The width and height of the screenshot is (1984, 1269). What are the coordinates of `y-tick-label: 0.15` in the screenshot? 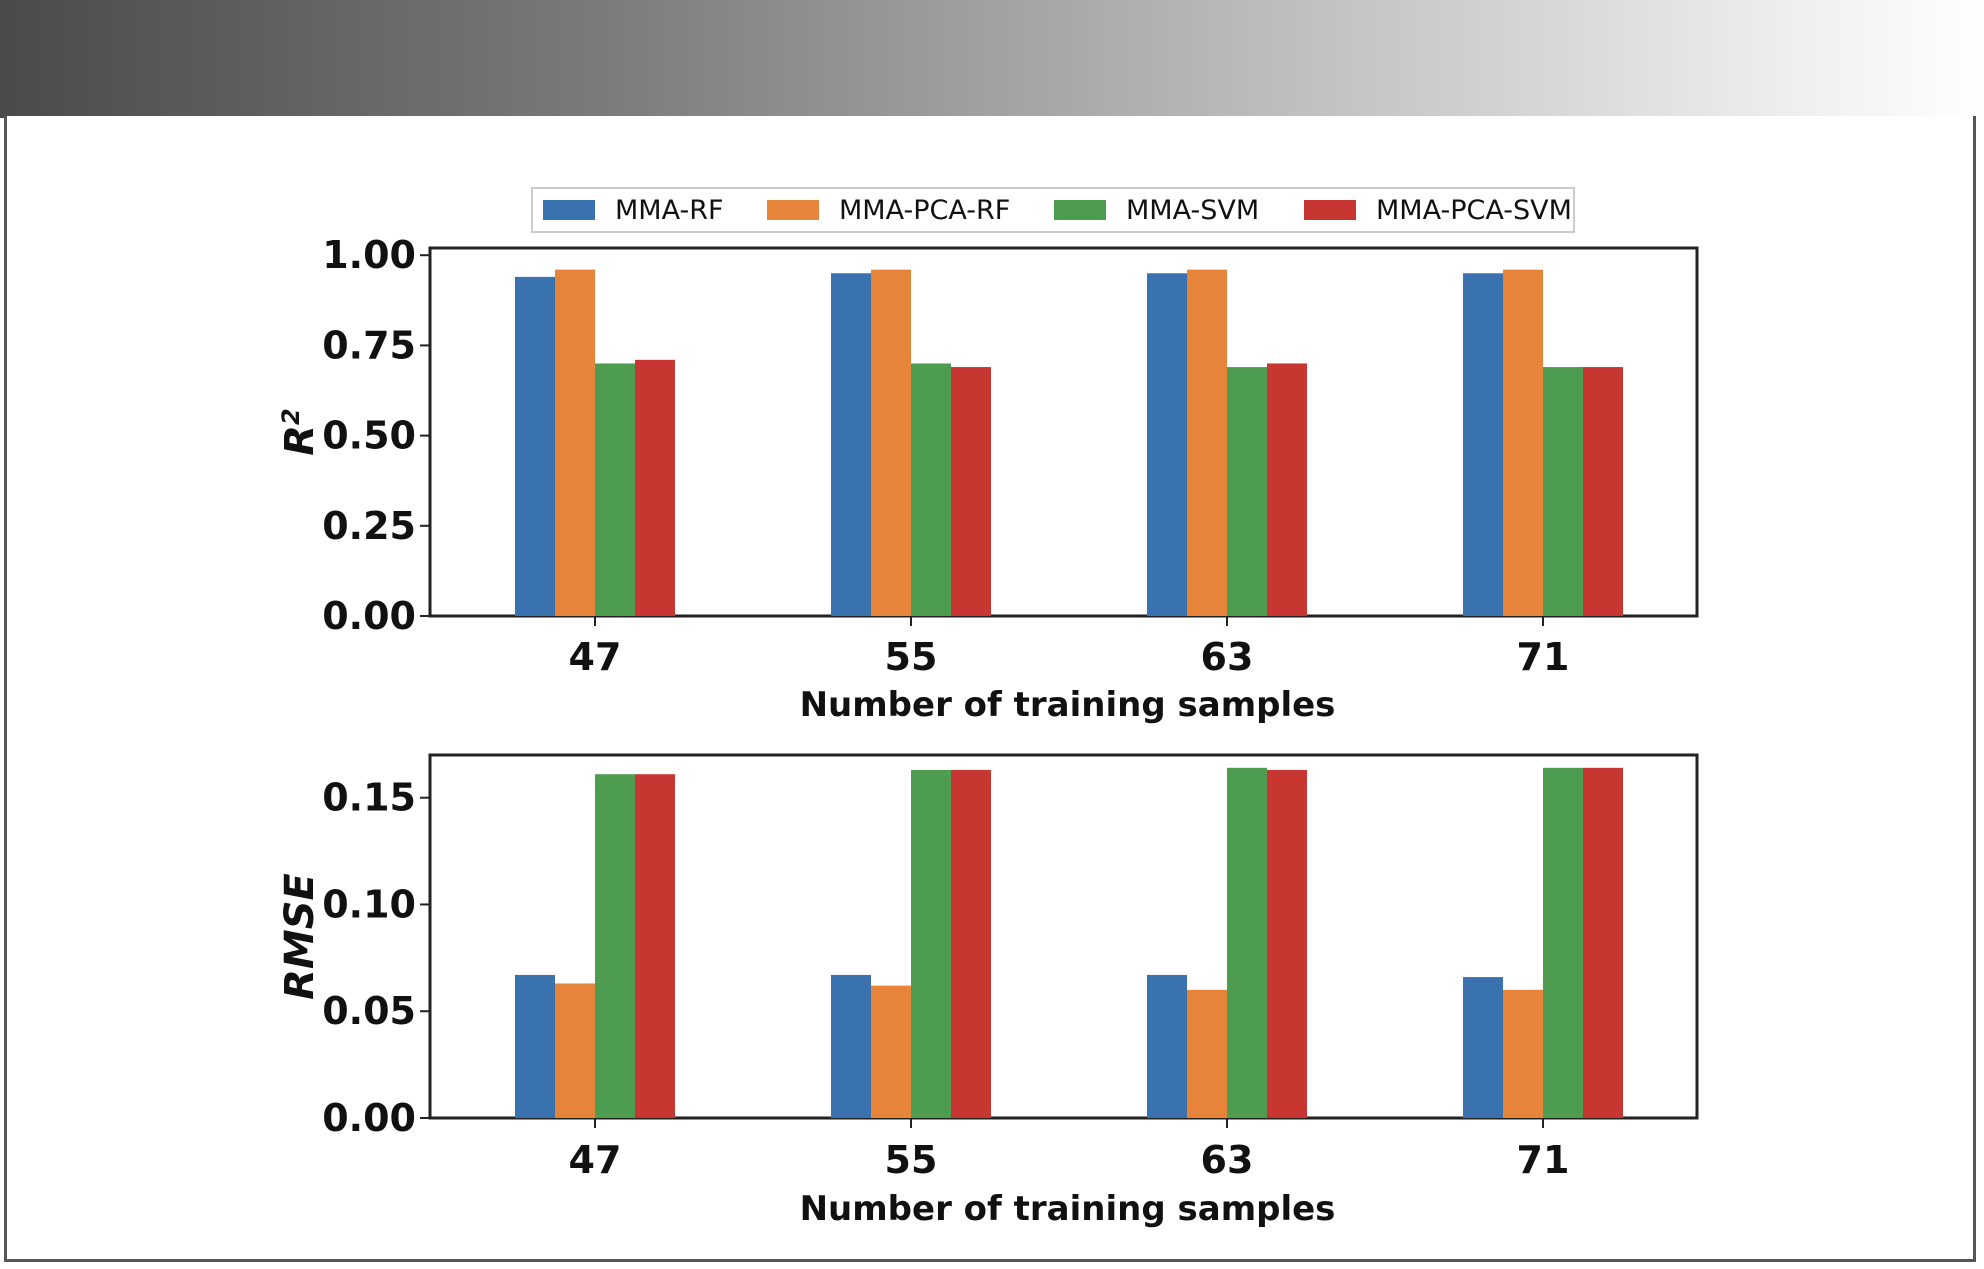 It's located at (369, 798).